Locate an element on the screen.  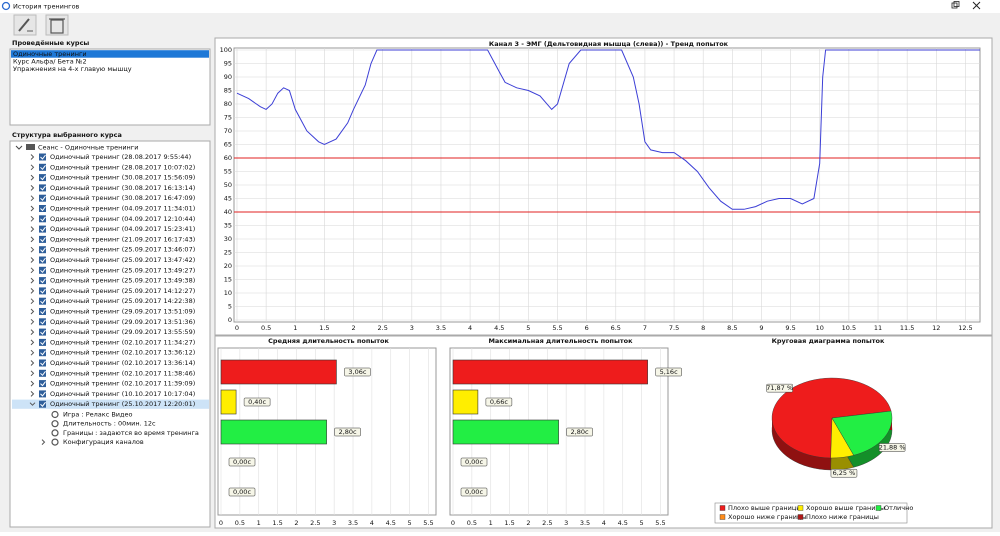
session-item: Одиночный тренинг (21.09.2017 16:17:43) is located at coordinates (122, 239).